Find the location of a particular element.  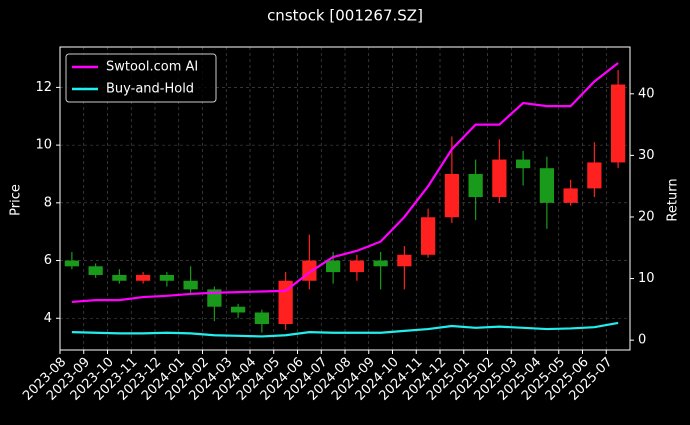

legend-label: Swtool.com AI is located at coordinates (152, 67).